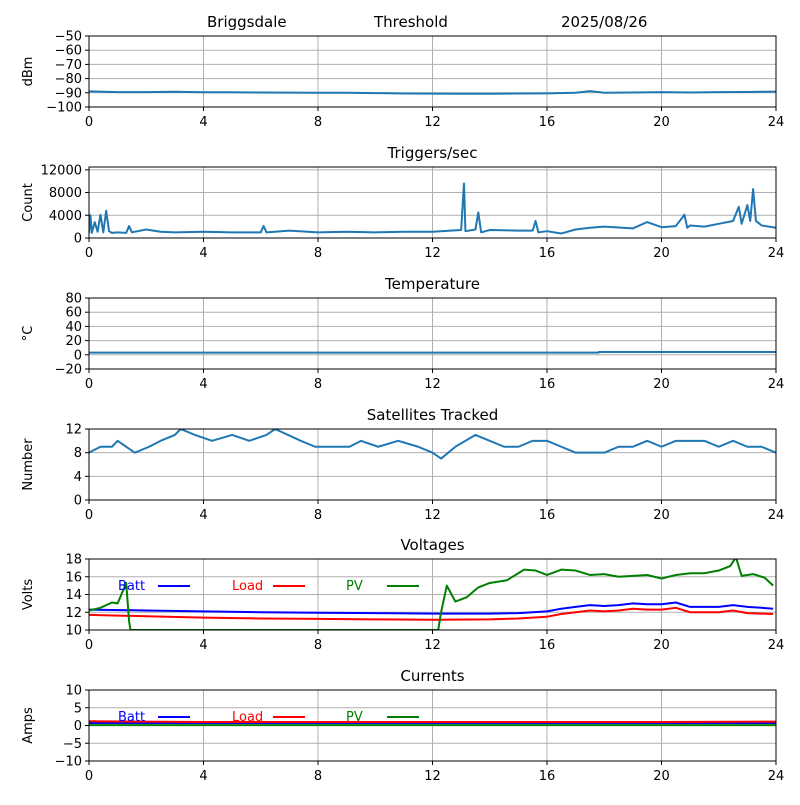  I want to click on series-line-pv, so click(431, 594).